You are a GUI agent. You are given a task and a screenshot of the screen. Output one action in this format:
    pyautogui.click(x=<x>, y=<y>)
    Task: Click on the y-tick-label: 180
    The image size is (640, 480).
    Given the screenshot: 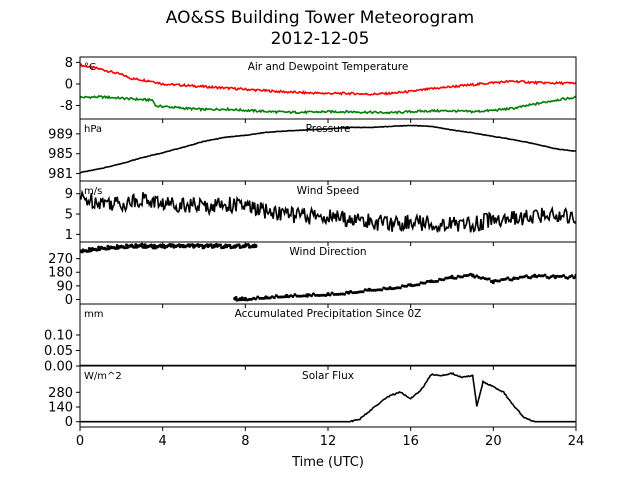 What is the action you would take?
    pyautogui.click(x=60, y=273)
    